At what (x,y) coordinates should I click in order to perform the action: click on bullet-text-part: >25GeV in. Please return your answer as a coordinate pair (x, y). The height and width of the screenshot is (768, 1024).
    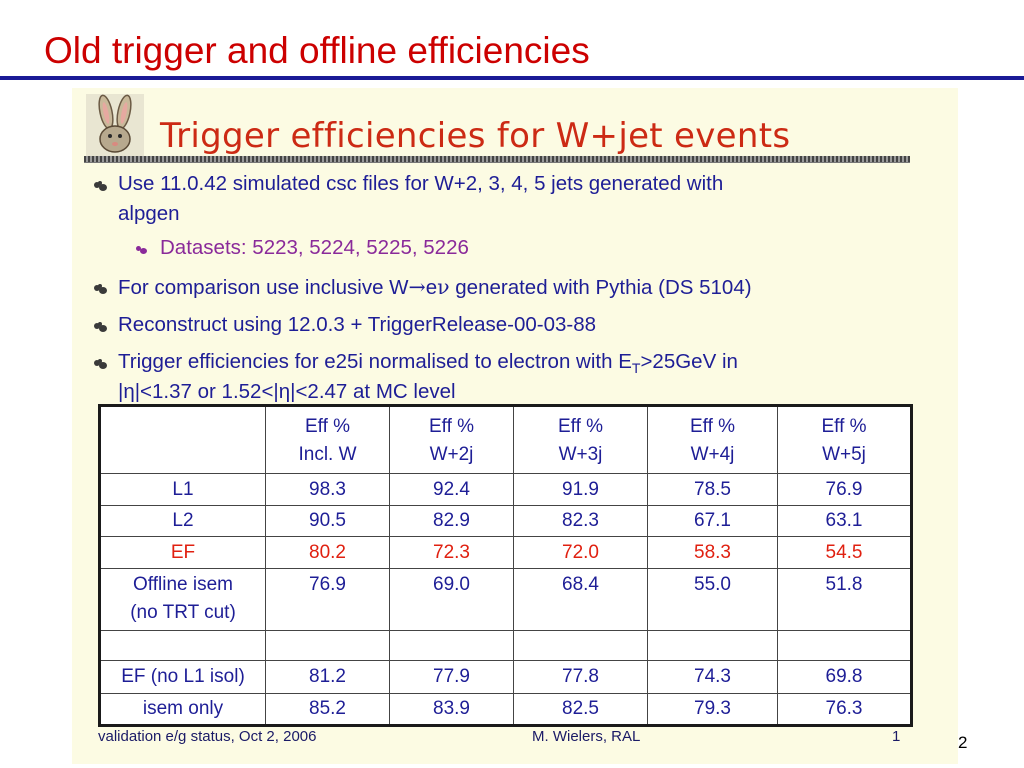
    Looking at the image, I should click on (689, 361).